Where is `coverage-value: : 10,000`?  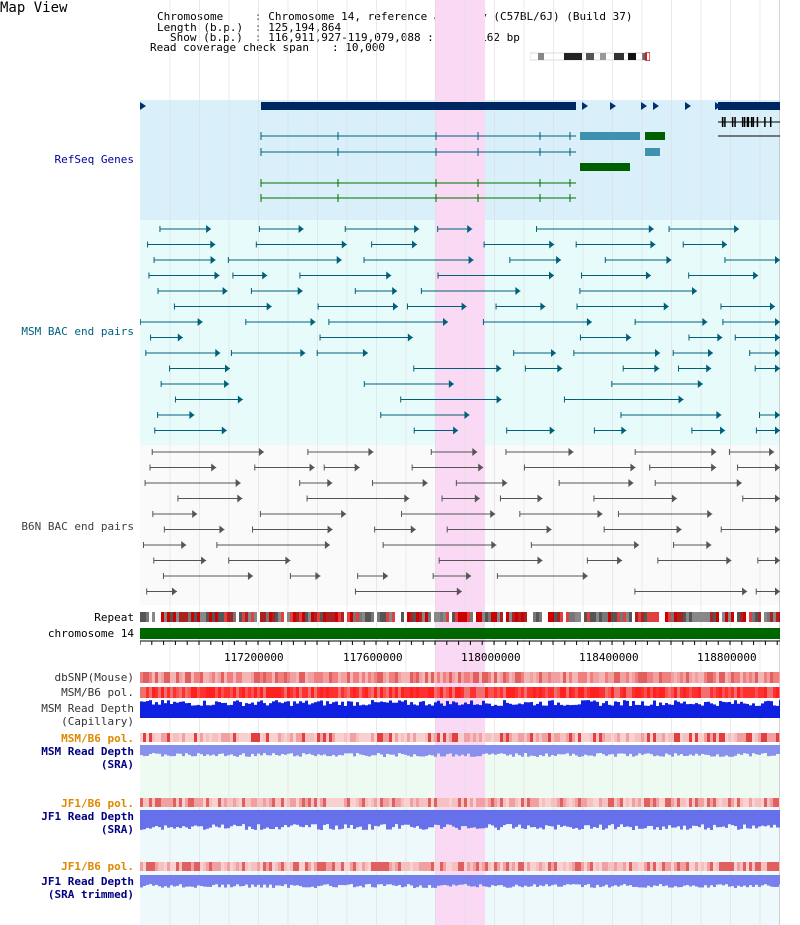
coverage-value: : 10,000 is located at coordinates (358, 47).